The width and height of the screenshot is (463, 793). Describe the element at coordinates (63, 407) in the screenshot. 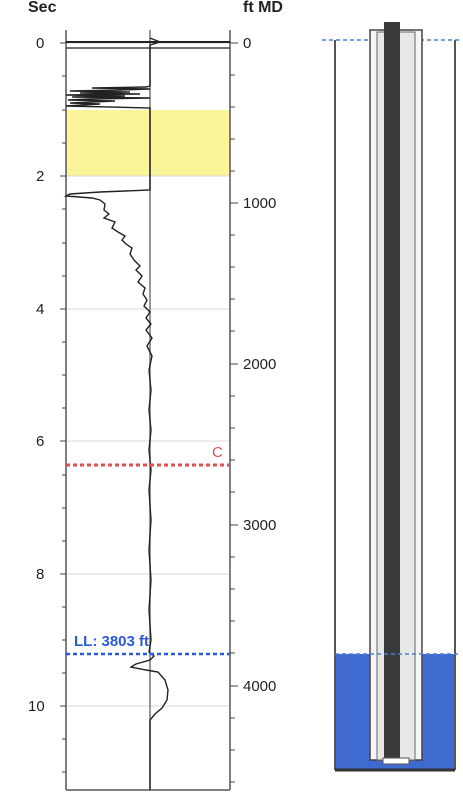

I see `time-minor-ticks` at that location.